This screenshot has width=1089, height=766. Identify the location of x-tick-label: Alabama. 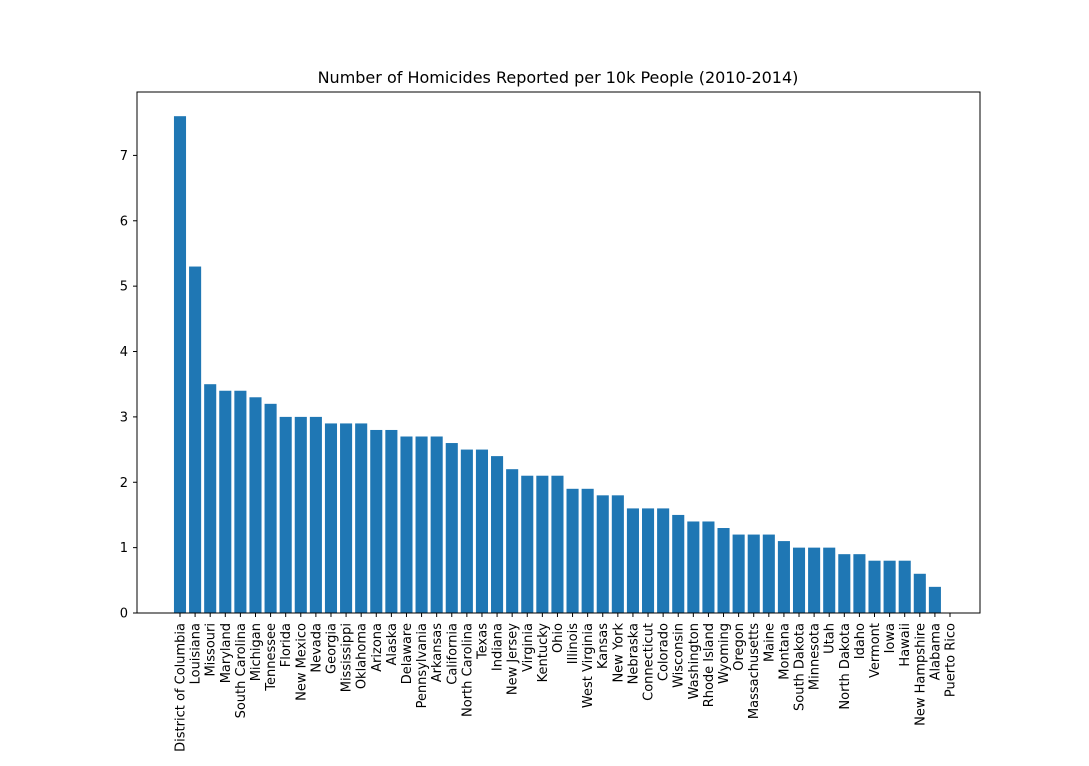
(935, 651).